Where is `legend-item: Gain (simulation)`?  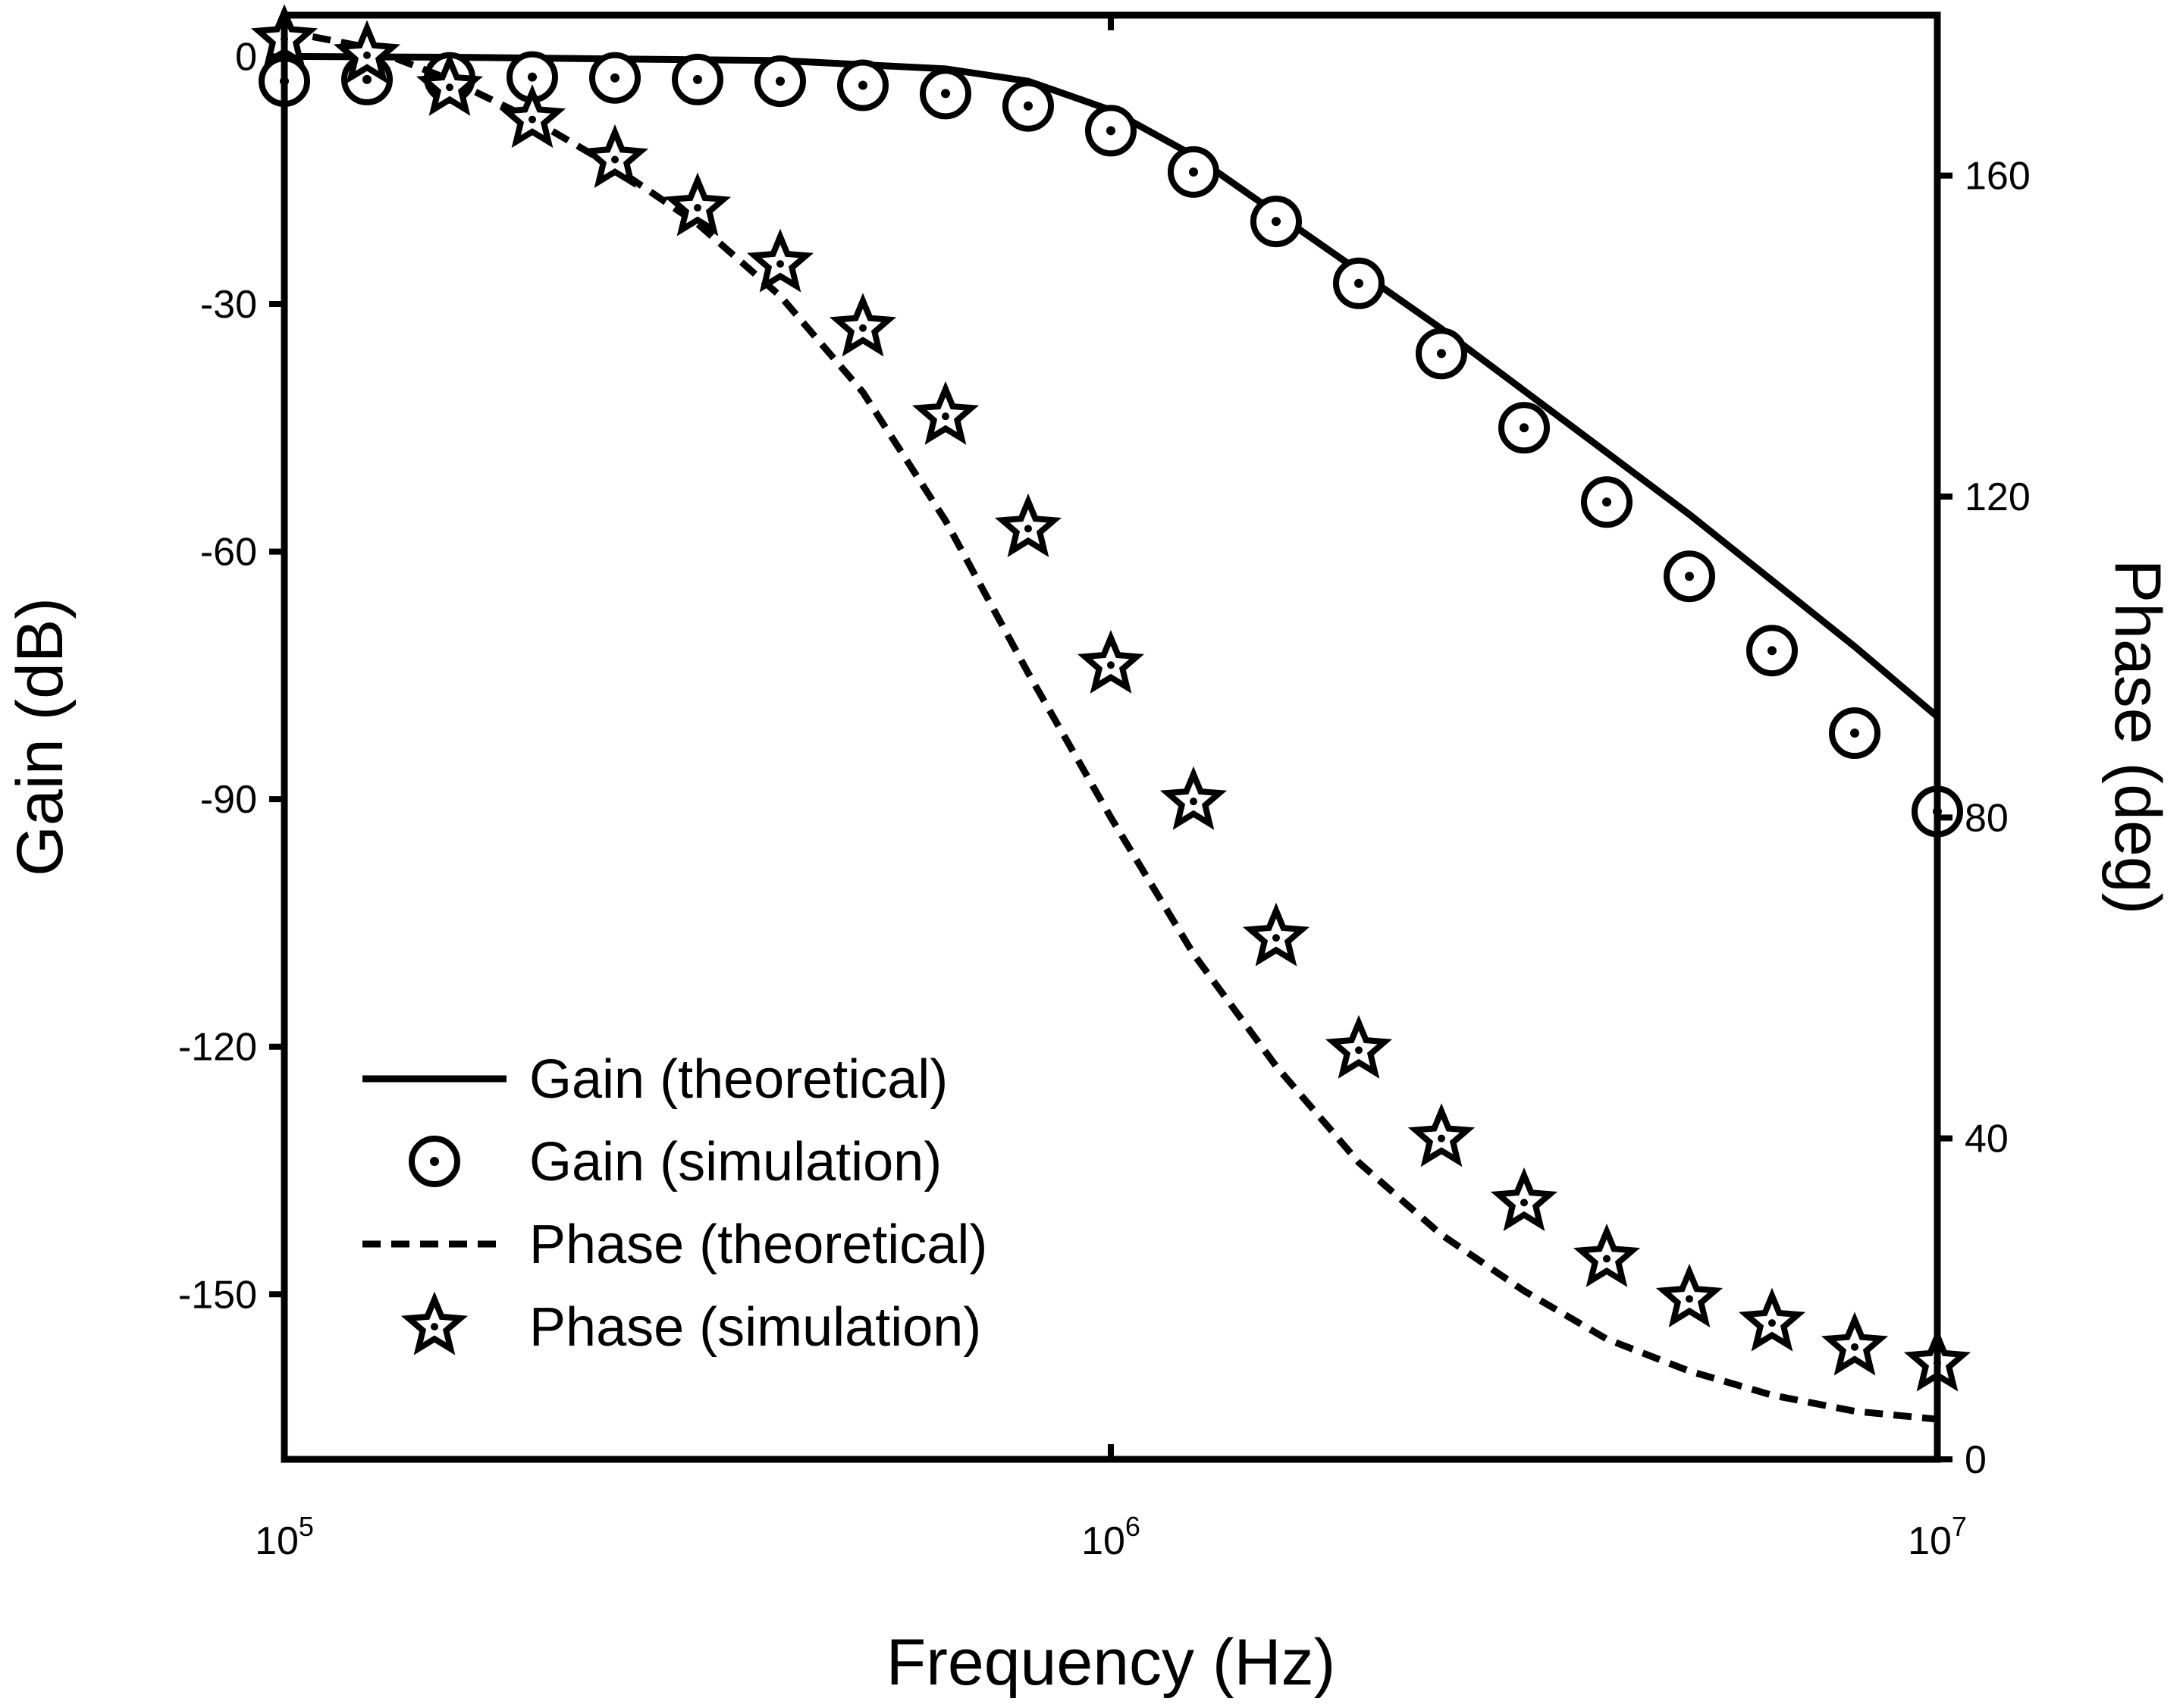
legend-item: Gain (simulation) is located at coordinates (675, 1162).